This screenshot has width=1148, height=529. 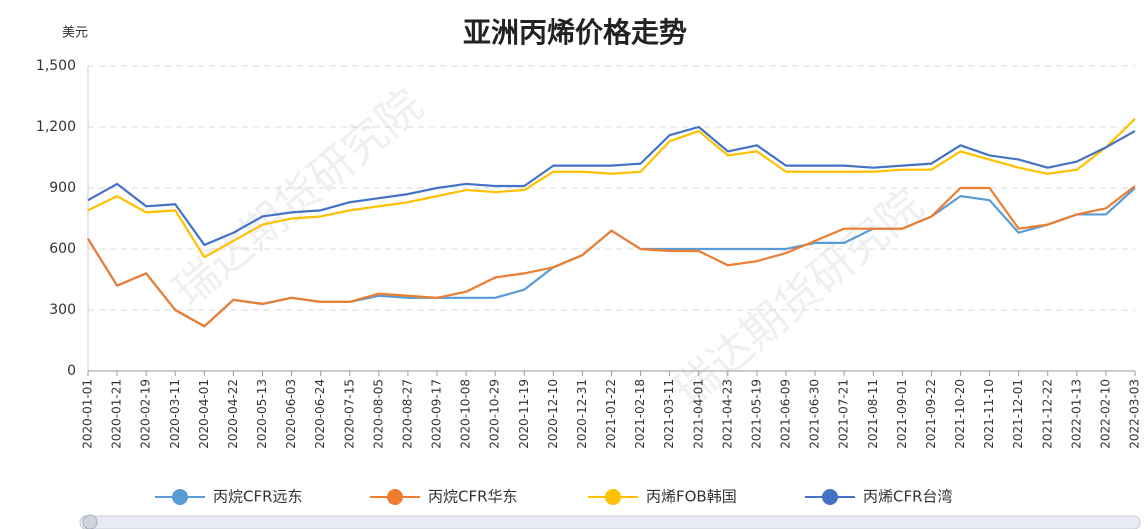 What do you see at coordinates (62, 188) in the screenshot?
I see `y-tick-label: 900` at bounding box center [62, 188].